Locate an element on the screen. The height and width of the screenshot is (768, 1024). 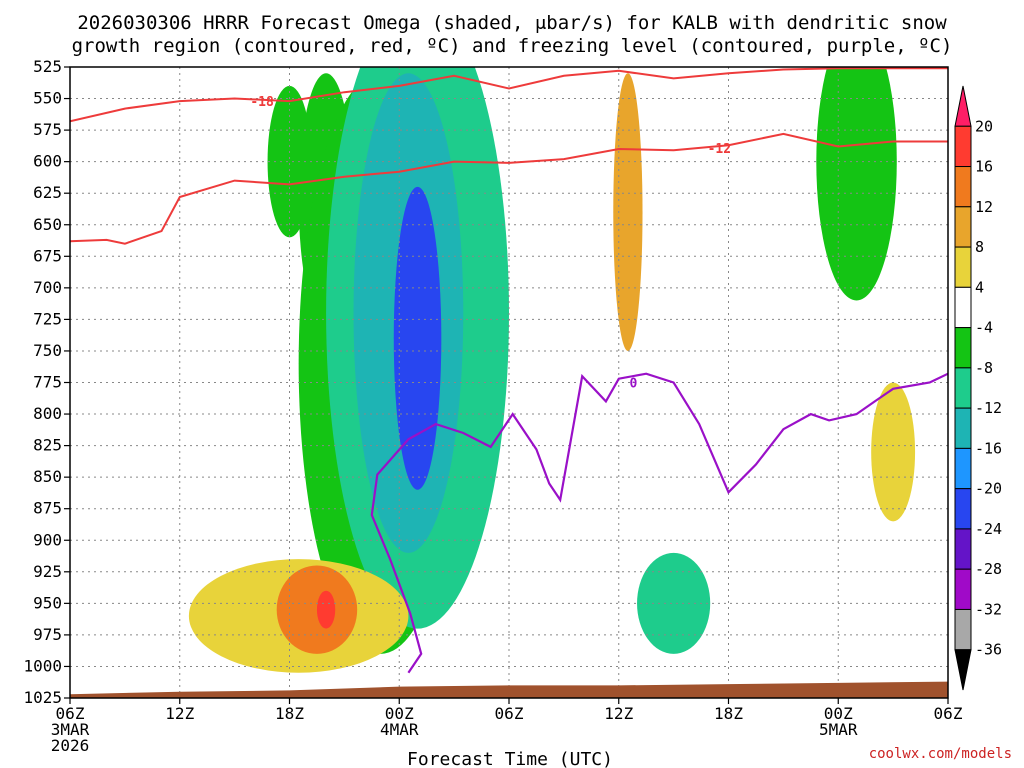
y-tick-label-19: 1000 is located at coordinates (42, 665).